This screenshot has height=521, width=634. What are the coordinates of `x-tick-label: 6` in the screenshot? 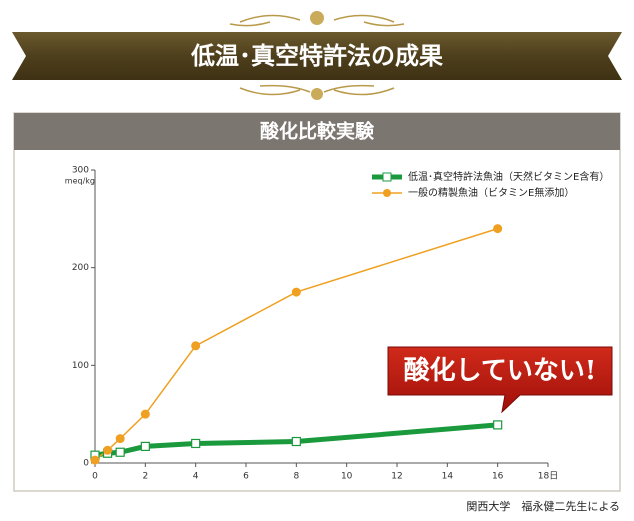 It's located at (246, 477).